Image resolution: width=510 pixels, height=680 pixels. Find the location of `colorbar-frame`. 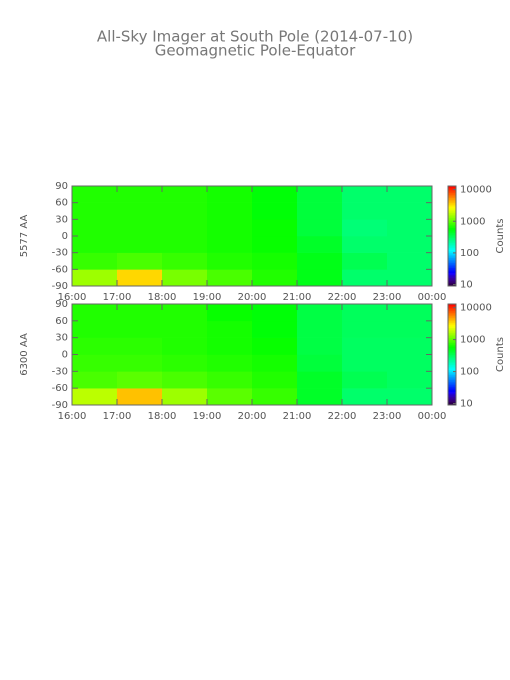

colorbar-frame is located at coordinates (452, 236).